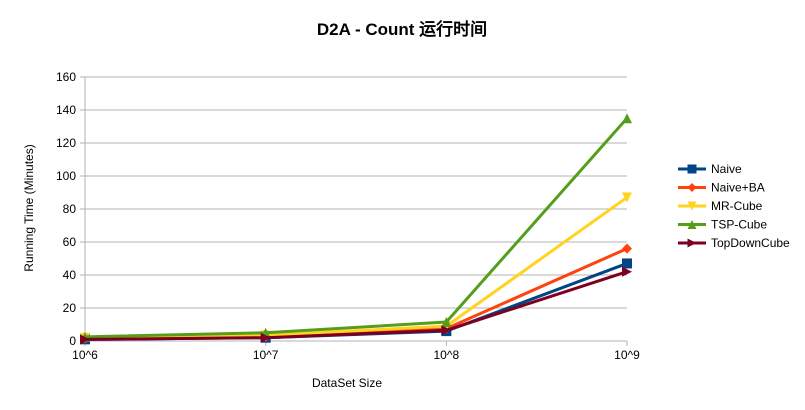  What do you see at coordinates (70, 242) in the screenshot?
I see `y-tick-label: 60` at bounding box center [70, 242].